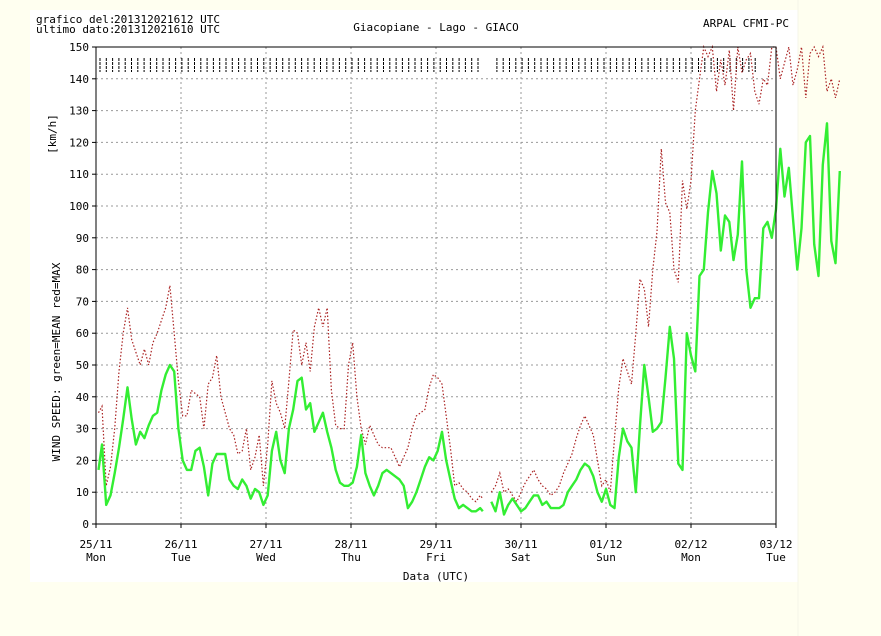 This screenshot has width=881, height=636. Describe the element at coordinates (351, 557) in the screenshot. I see `x-tick-day: Thu` at that location.